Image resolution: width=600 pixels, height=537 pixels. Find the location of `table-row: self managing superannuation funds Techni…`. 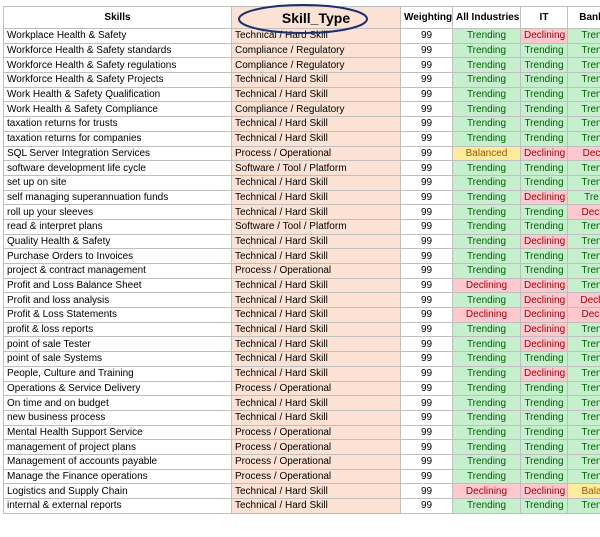

table-row: self managing superannuation funds Techni… is located at coordinates (301, 197).